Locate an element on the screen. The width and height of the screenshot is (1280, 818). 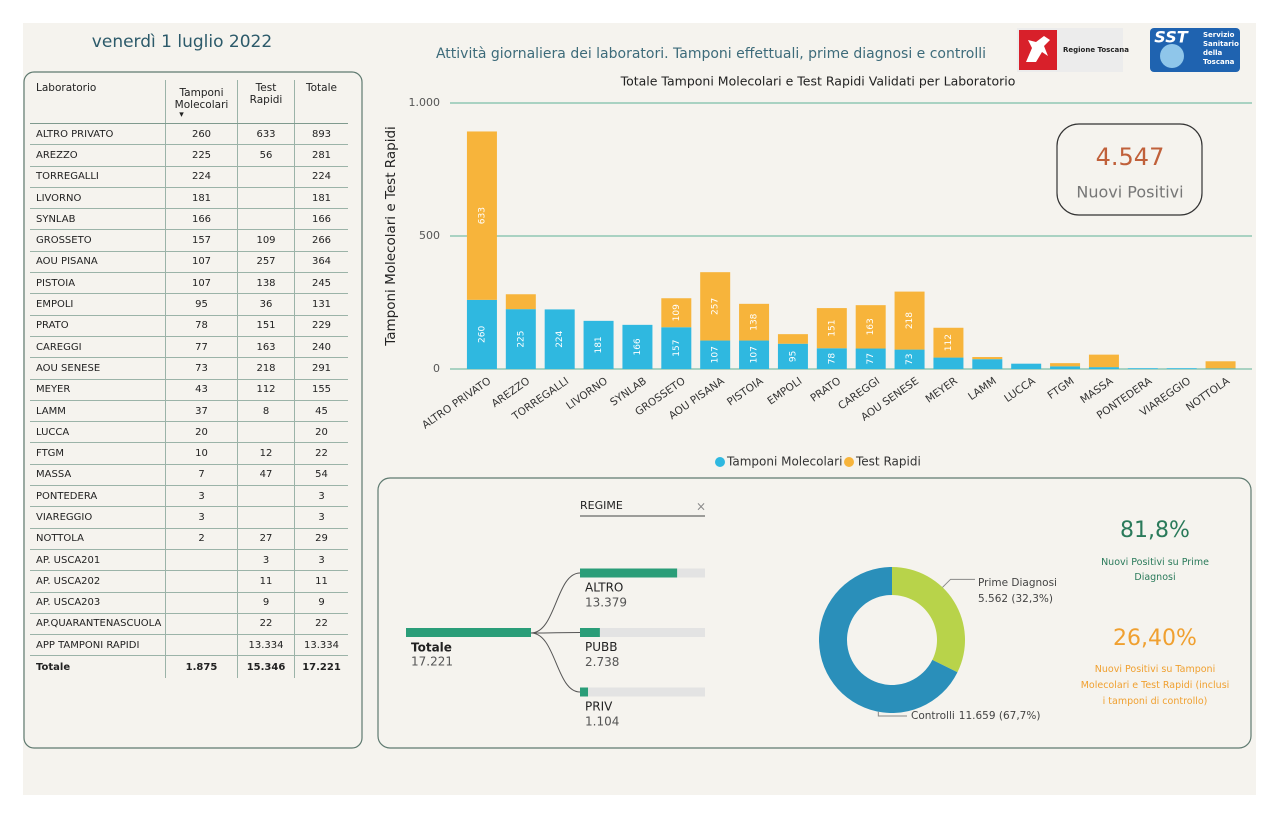
table-cell: 73 is located at coordinates (202, 368).